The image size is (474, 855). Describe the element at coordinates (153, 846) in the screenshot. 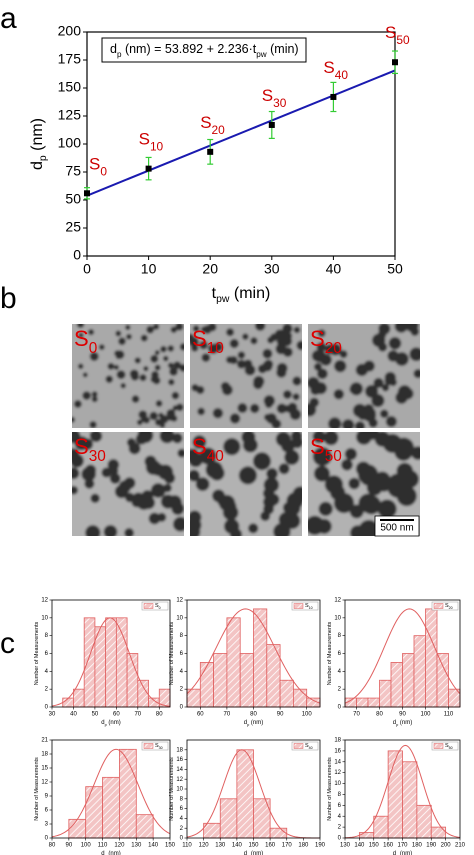

I see `x-tick-label: 140` at that location.